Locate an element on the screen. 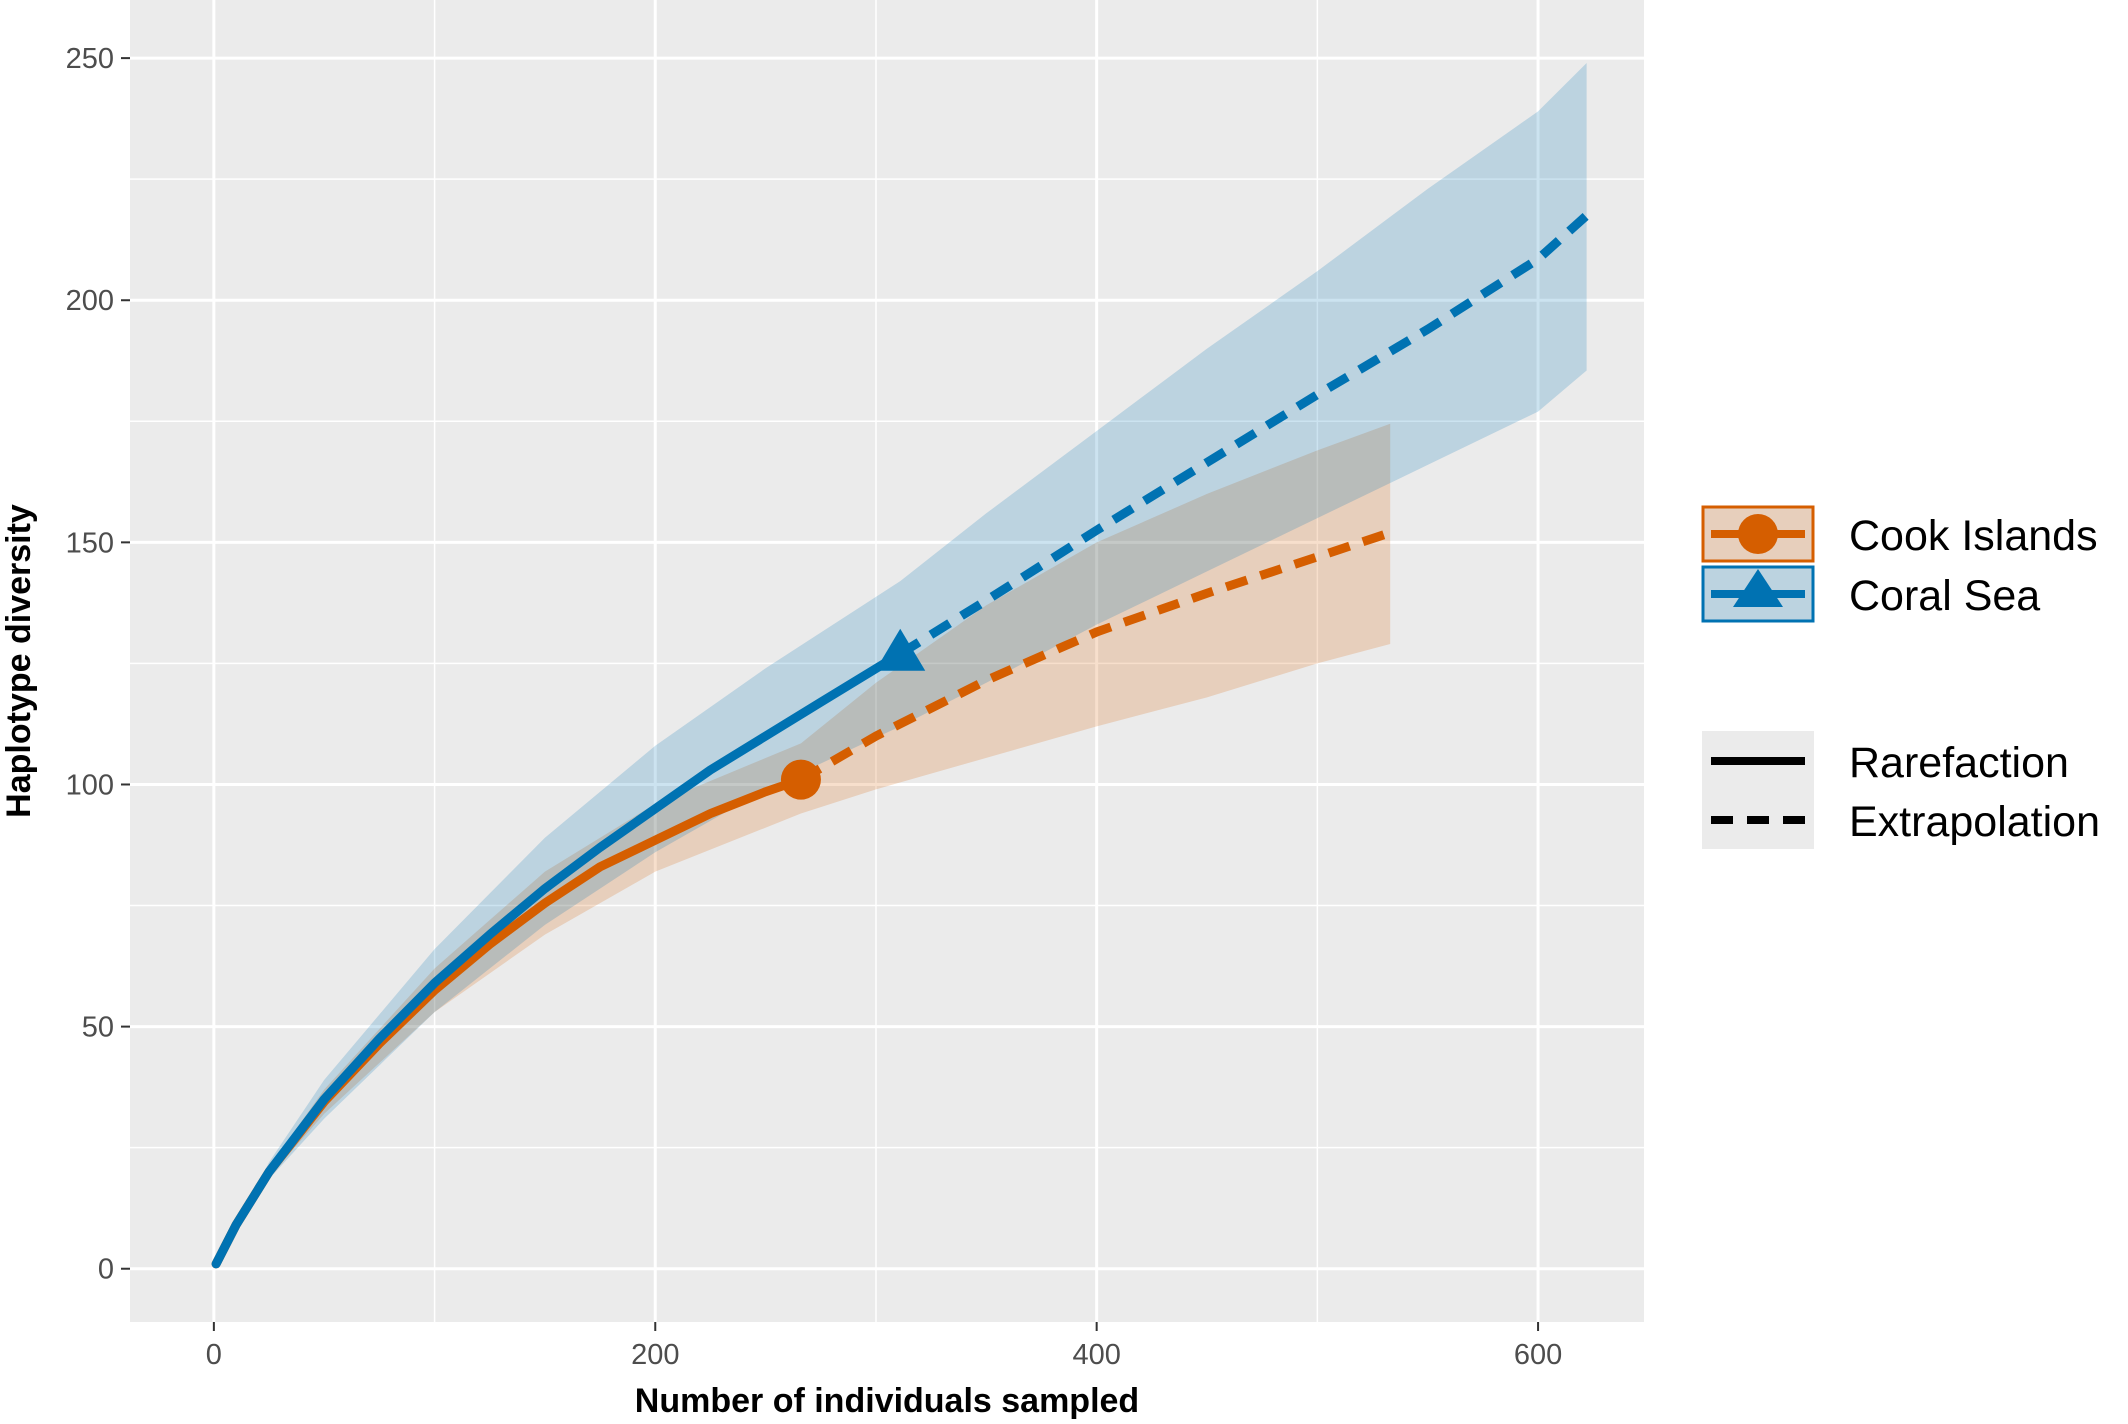 This screenshot has width=2128, height=1424. x-tick-label: 600 is located at coordinates (1538, 1355).